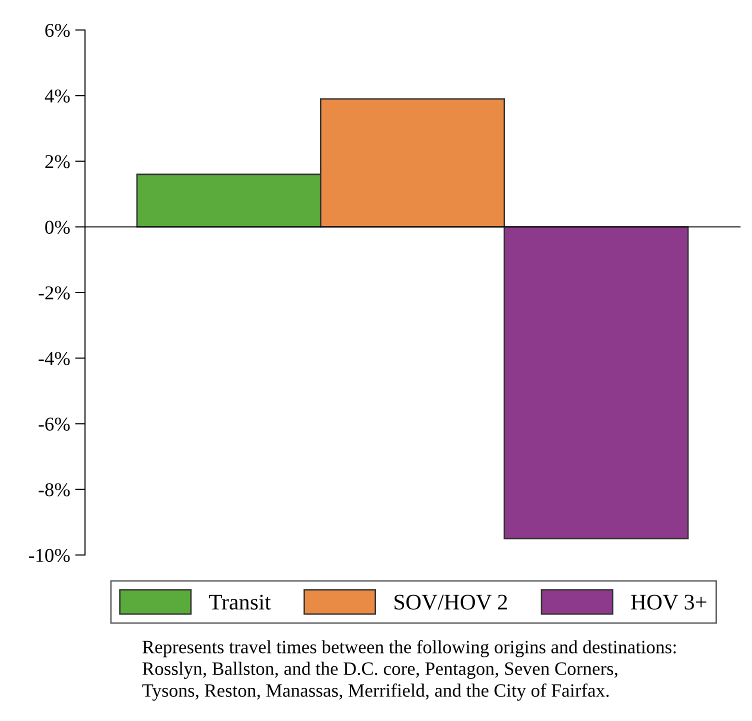 This screenshot has height=721, width=752. Describe the element at coordinates (54, 359) in the screenshot. I see `y-tick-label: -4%` at that location.